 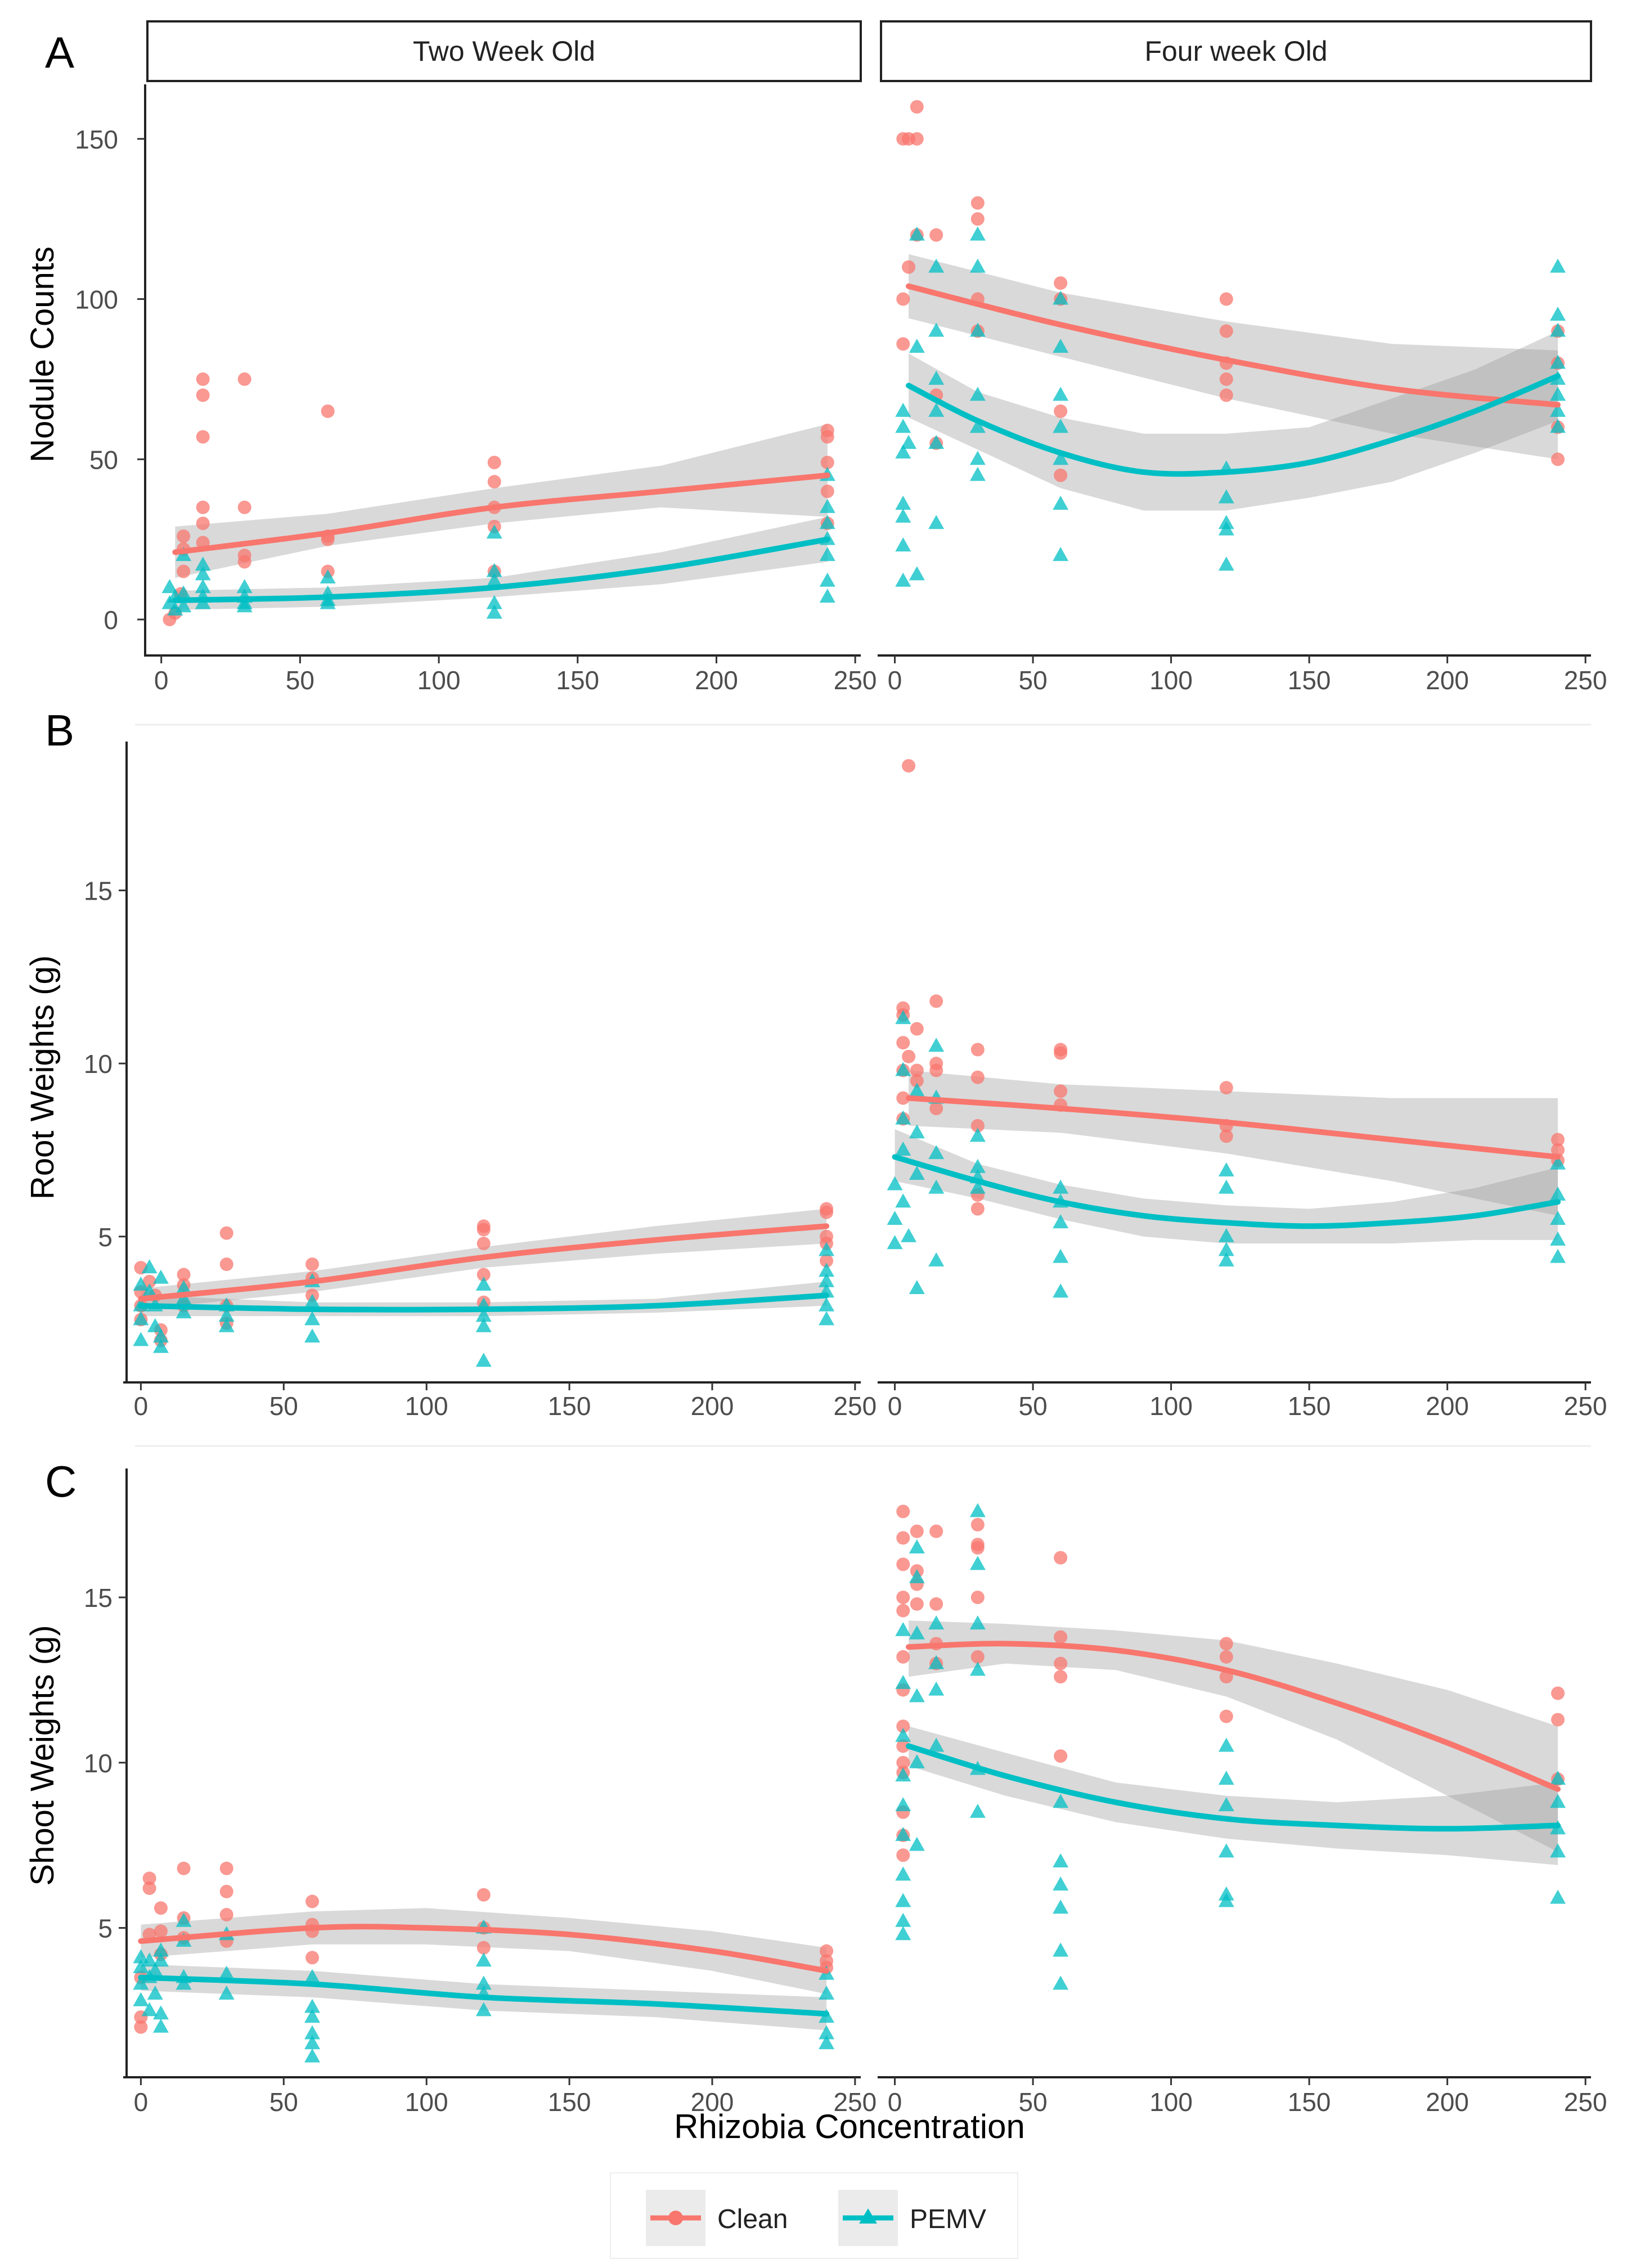 I want to click on panel-letter-a: A, so click(x=59, y=52).